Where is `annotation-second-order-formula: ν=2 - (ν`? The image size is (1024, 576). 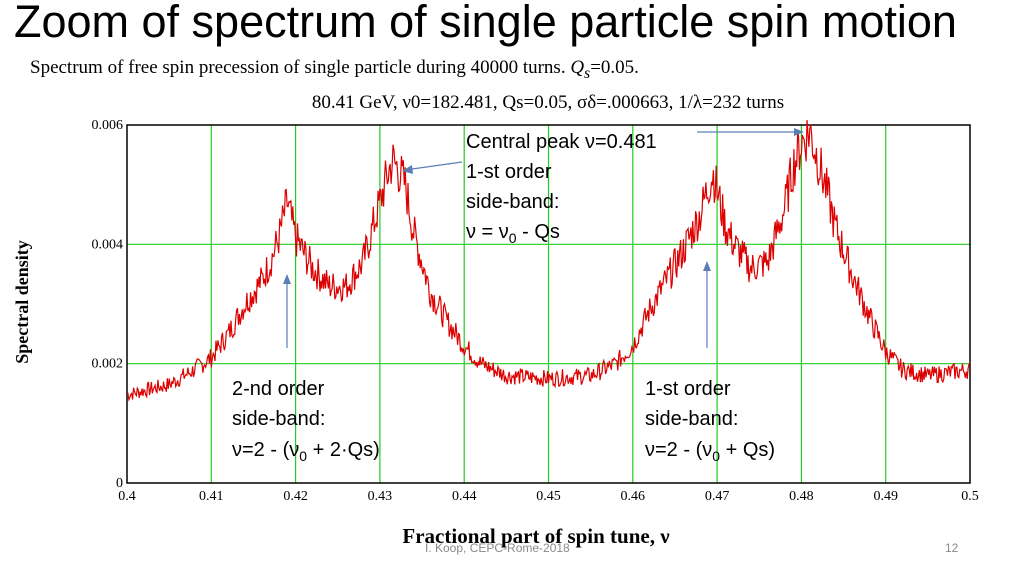 annotation-second-order-formula: ν=2 - (ν is located at coordinates (265, 450).